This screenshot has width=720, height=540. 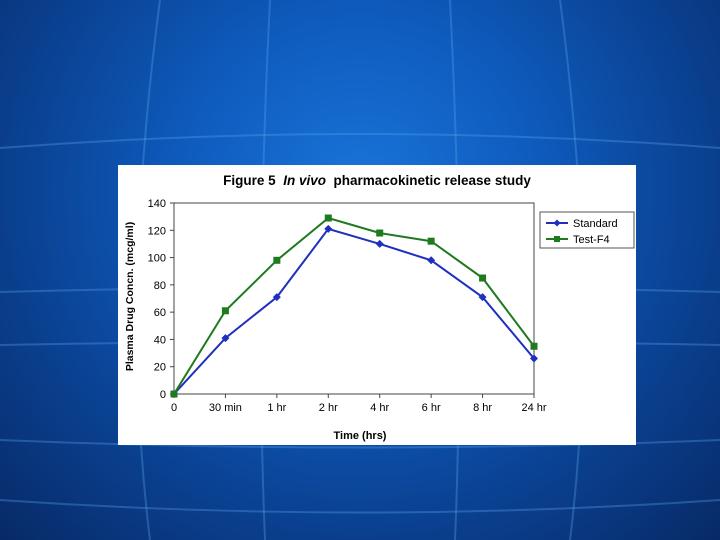 What do you see at coordinates (160, 286) in the screenshot?
I see `y-tick-label: 80` at bounding box center [160, 286].